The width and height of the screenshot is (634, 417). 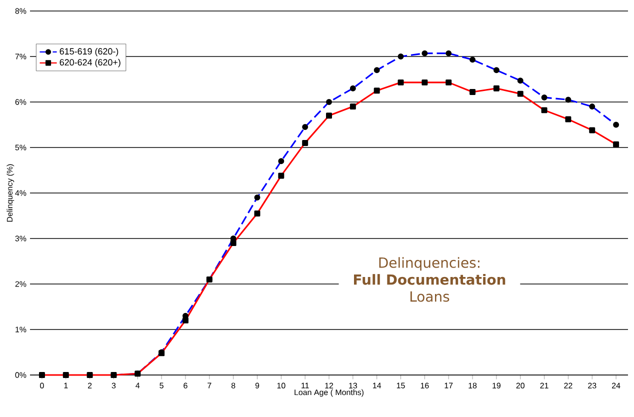 I want to click on legend-label: 620-624 (620+), so click(x=90, y=63).